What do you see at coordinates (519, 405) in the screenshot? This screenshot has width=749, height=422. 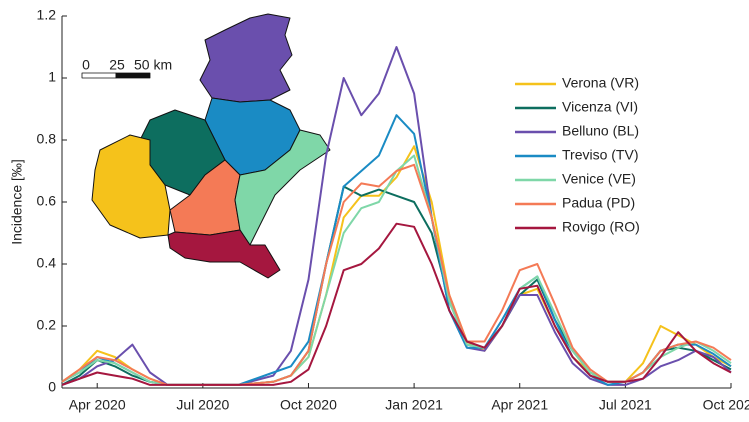 I see `x-tick-label: Apr 2021` at bounding box center [519, 405].